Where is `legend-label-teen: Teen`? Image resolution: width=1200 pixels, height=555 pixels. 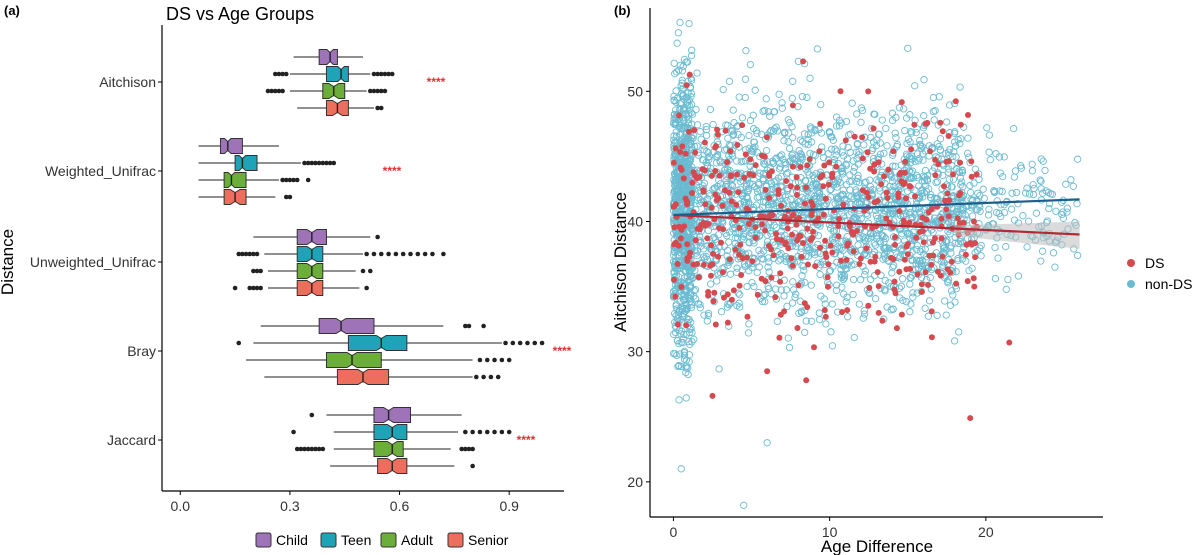 legend-label-teen: Teen is located at coordinates (356, 540).